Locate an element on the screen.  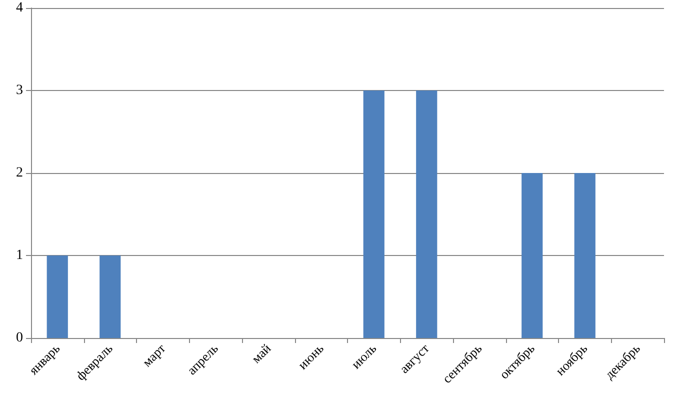
y-tick-label: 4 is located at coordinates (19, 8).